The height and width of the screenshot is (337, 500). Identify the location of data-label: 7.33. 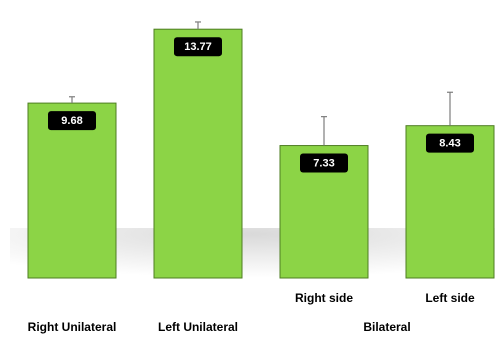
(323, 164).